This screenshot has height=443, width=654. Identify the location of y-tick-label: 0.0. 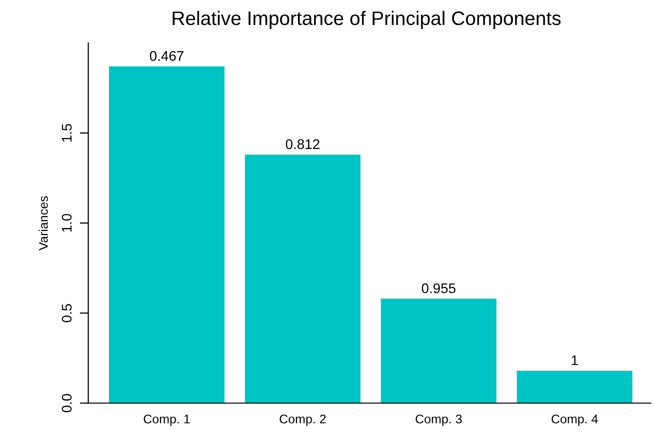
(67, 403).